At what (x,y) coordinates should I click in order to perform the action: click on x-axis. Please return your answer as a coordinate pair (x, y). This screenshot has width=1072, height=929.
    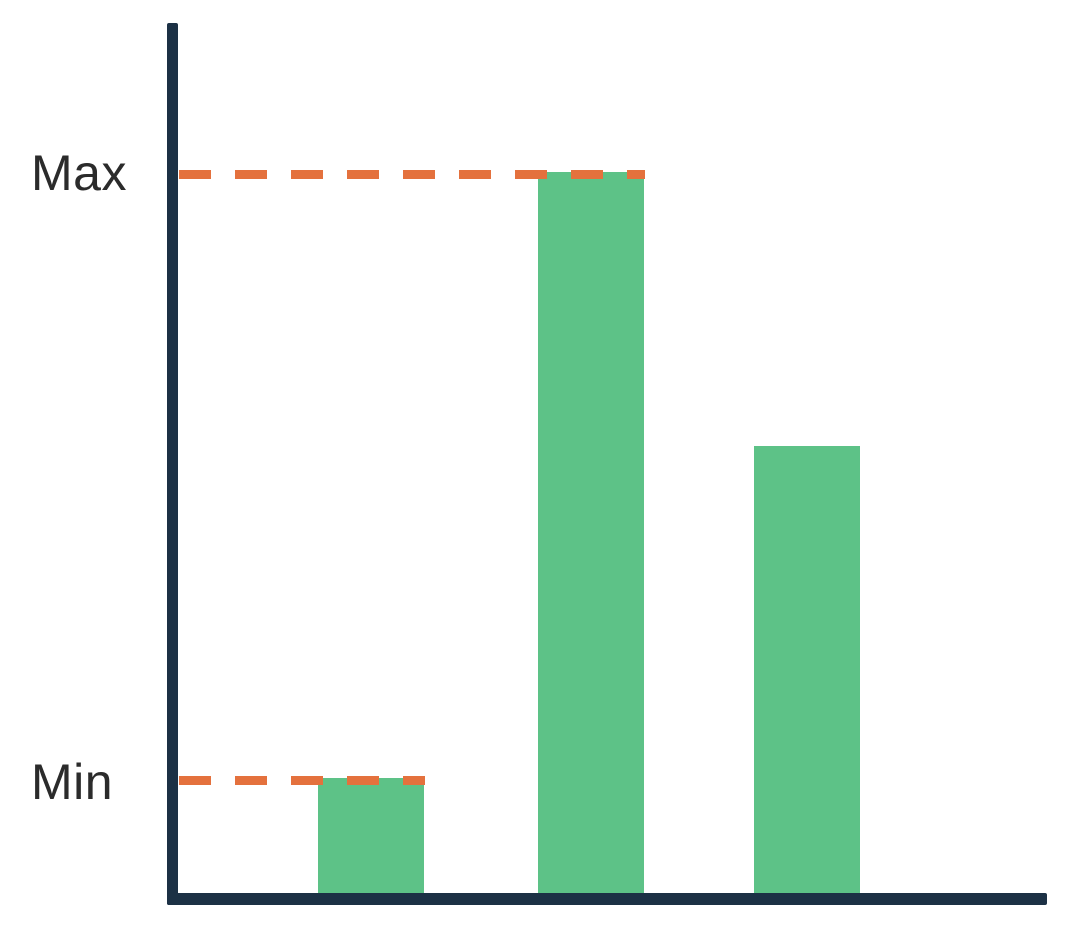
    Looking at the image, I should click on (607, 899).